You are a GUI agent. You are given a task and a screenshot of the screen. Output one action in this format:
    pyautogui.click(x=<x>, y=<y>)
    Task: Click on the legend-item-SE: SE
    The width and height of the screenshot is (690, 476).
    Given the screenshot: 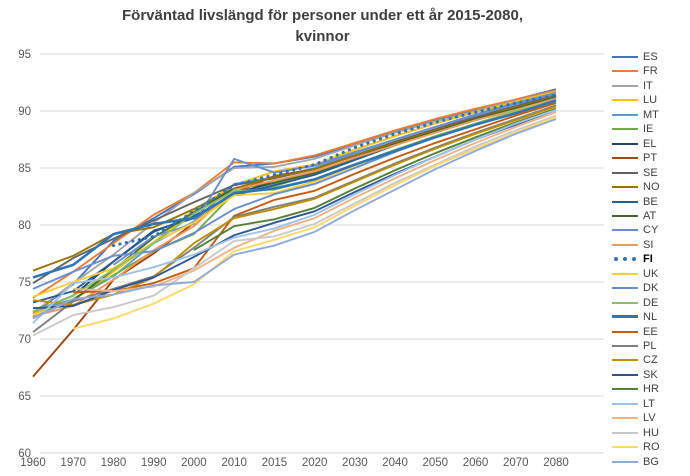 What is the action you would take?
    pyautogui.click(x=635, y=173)
    